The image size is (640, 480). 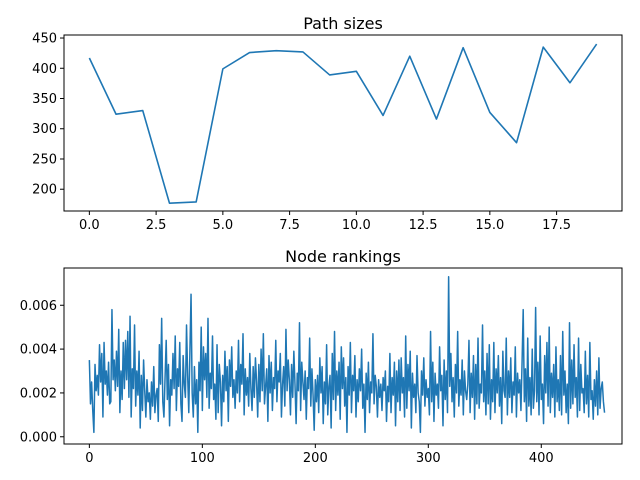 What do you see at coordinates (428, 458) in the screenshot?
I see `x-tick-label: 300` at bounding box center [428, 458].